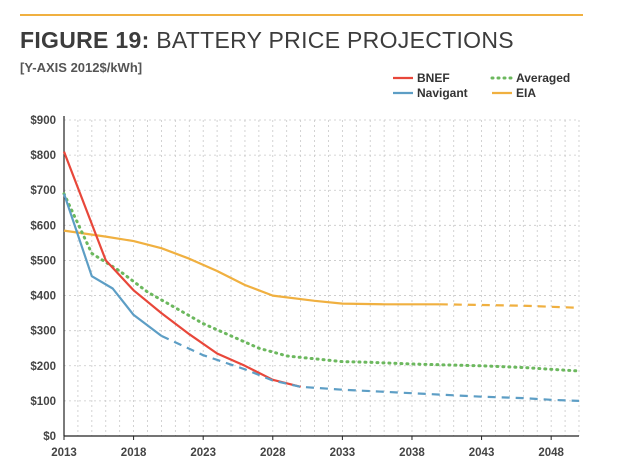  I want to click on y-tick-label: $700, so click(43, 191).